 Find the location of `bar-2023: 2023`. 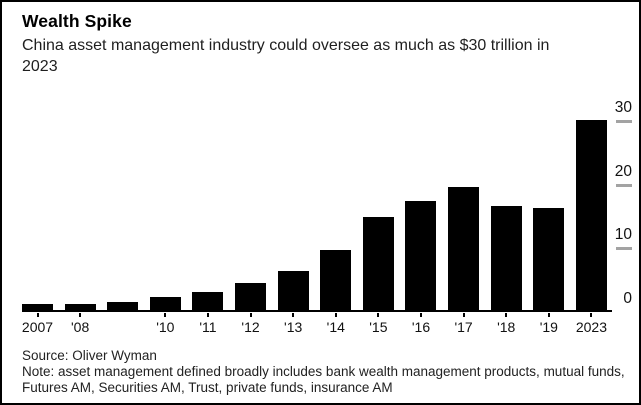

bar-2023: 2023 is located at coordinates (591, 227).